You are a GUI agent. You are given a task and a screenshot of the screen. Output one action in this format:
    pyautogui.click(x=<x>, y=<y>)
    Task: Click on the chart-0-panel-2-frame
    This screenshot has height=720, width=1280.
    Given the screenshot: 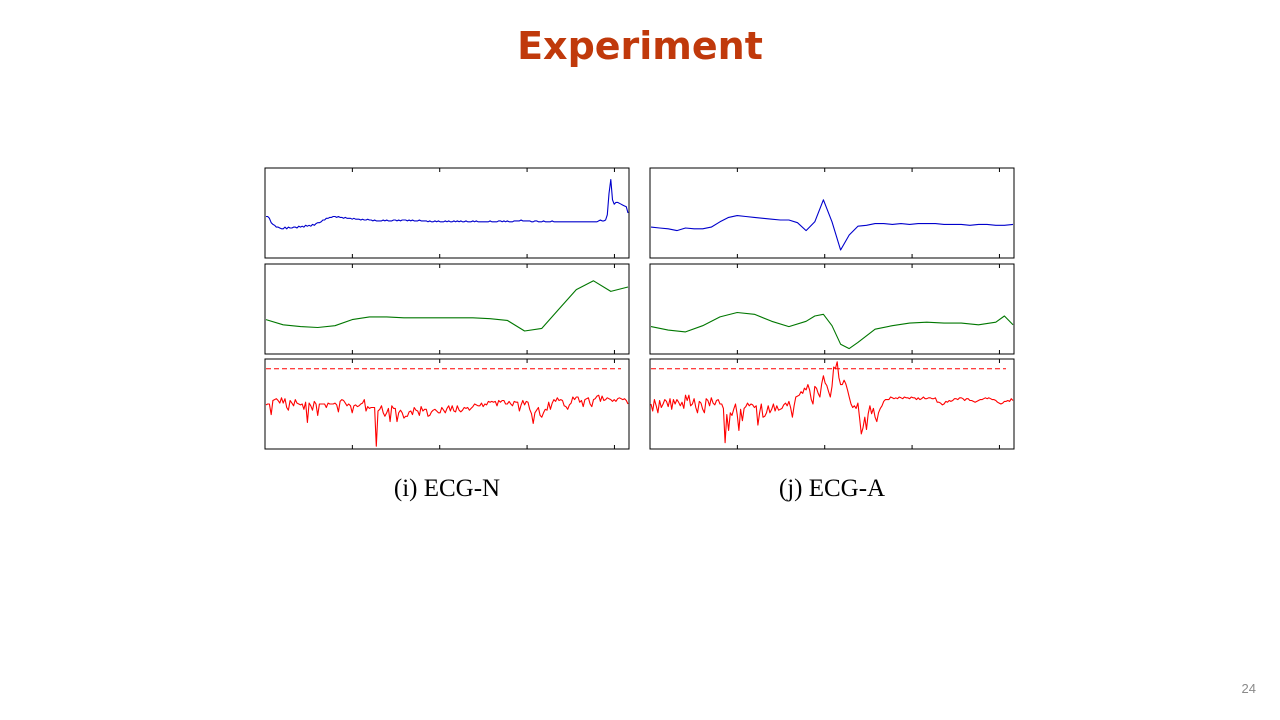 What is the action you would take?
    pyautogui.click(x=447, y=404)
    